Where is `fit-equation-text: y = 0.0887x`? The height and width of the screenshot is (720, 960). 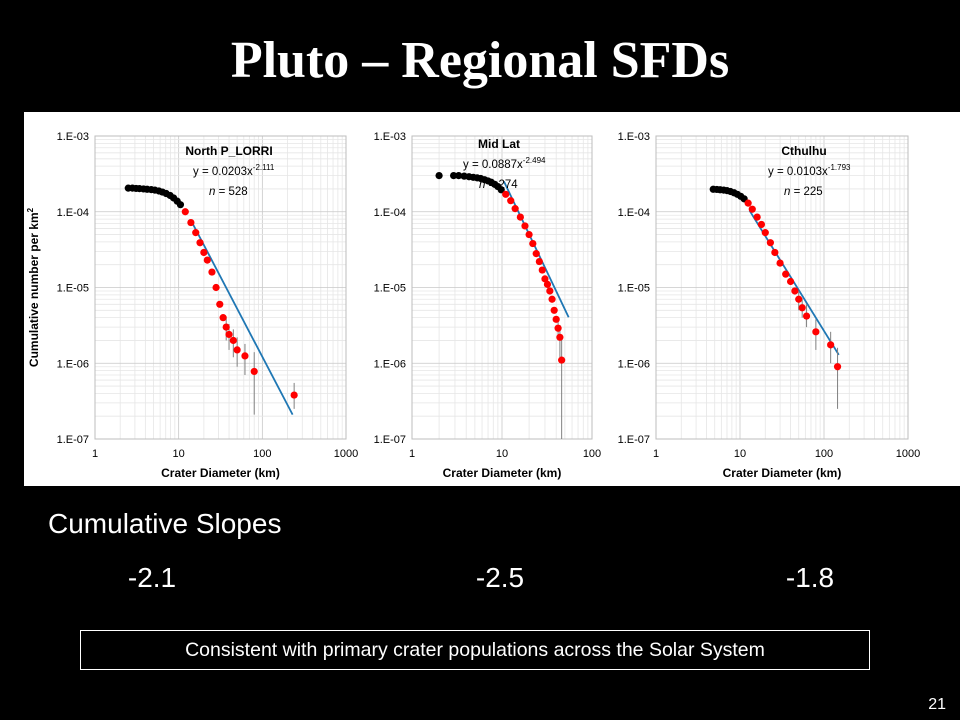
fit-equation-text: y = 0.0887x is located at coordinates (493, 165).